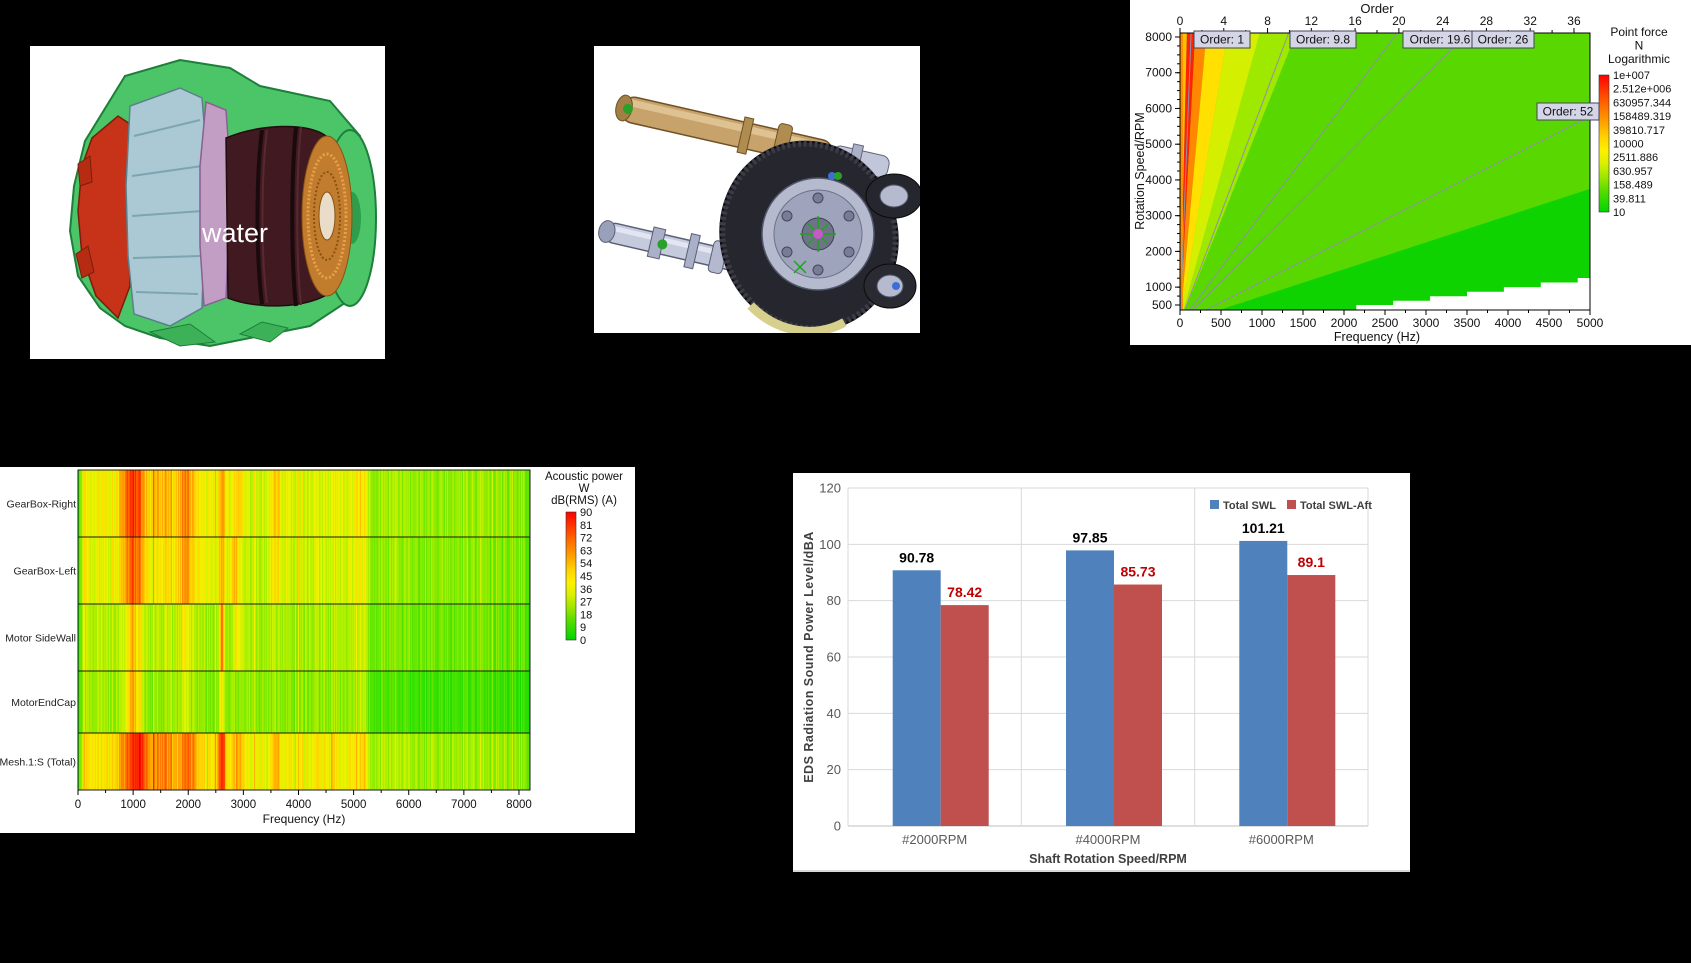  What do you see at coordinates (1221, 323) in the screenshot?
I see `x-tick-label: 500` at bounding box center [1221, 323].